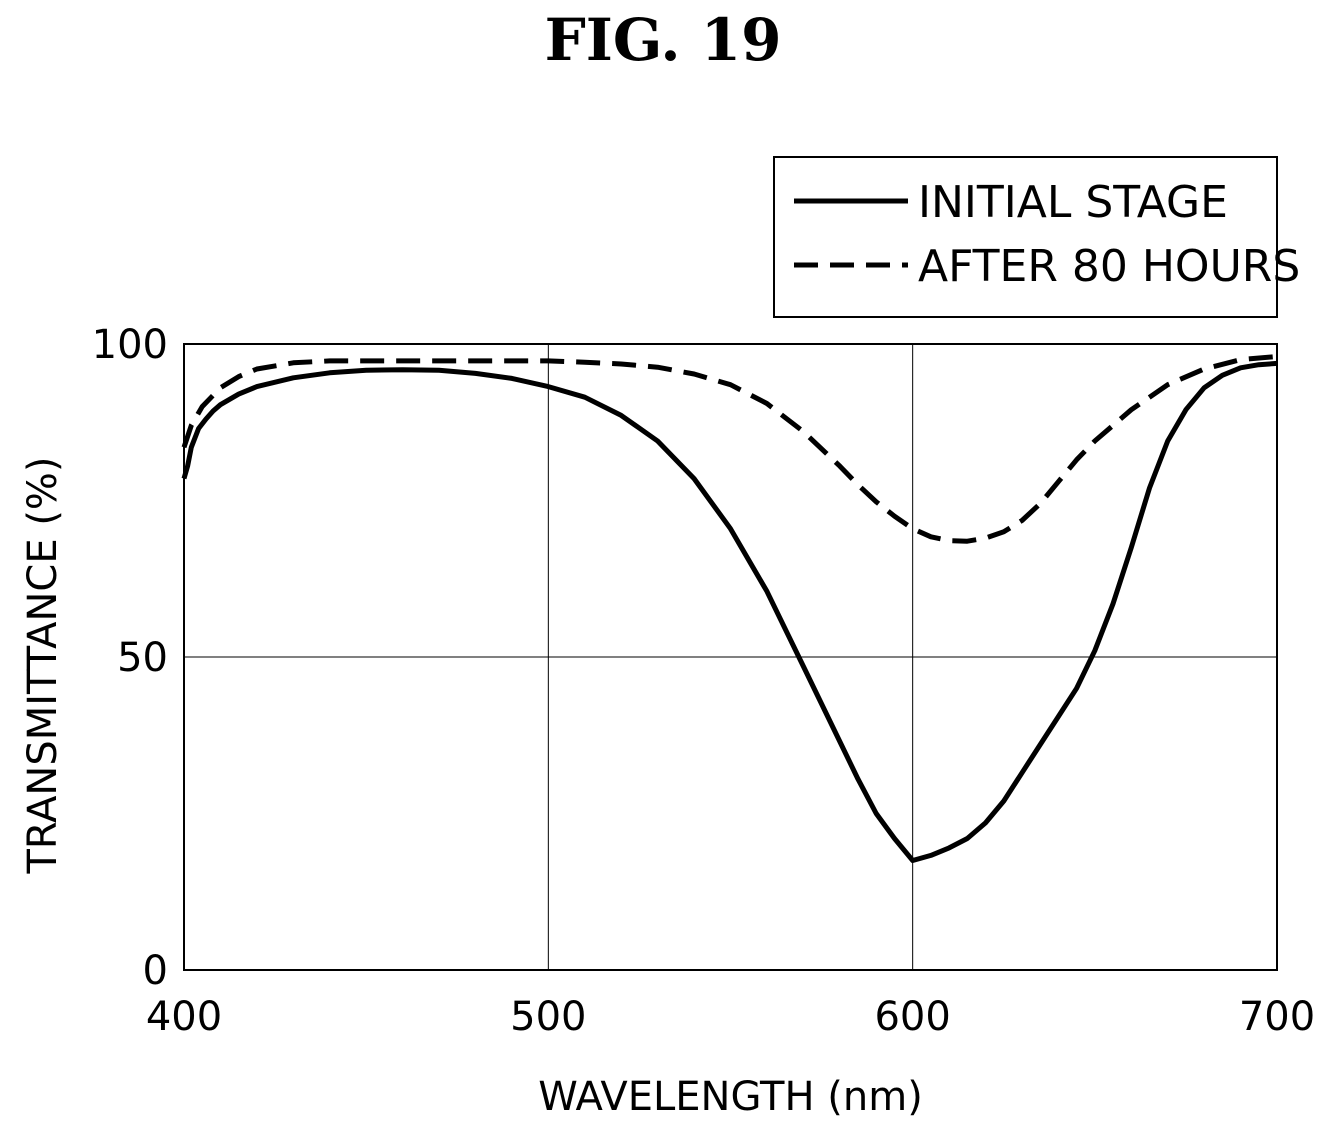 The height and width of the screenshot is (1141, 1326). What do you see at coordinates (155, 971) in the screenshot?
I see `y-tick-label-0: 0` at bounding box center [155, 971].